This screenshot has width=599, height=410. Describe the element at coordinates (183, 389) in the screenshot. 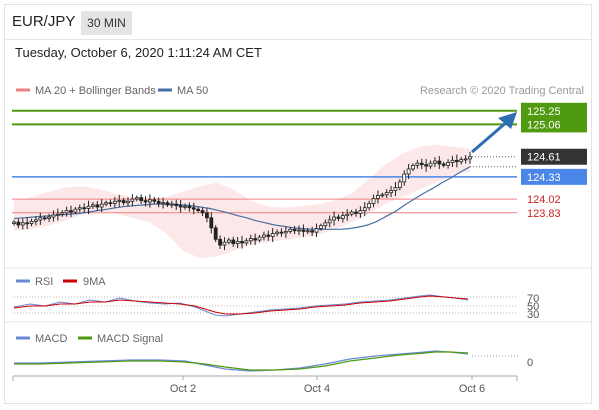

I see `tick-label-oct2: Oct 2` at that location.